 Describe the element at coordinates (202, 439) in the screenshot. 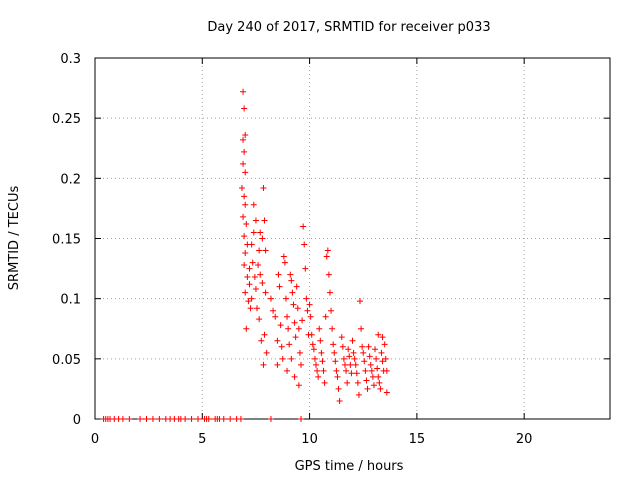

I see `x-tick-label: 5` at that location.